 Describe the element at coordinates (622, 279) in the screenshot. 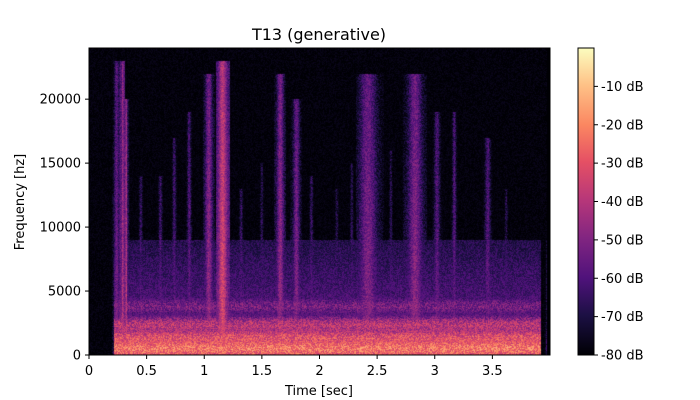

I see `colorbar-tick-label: -60 dB` at that location.